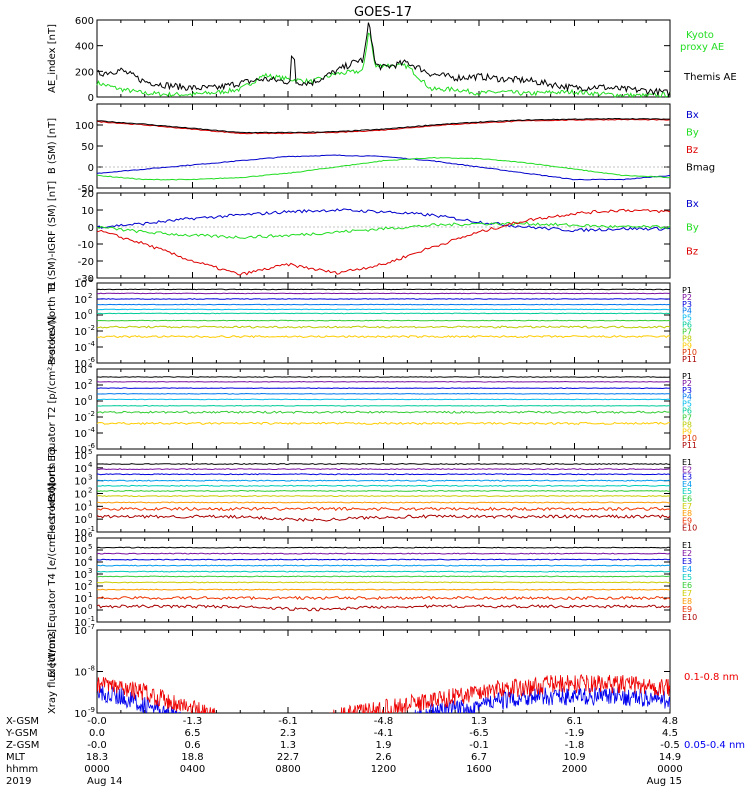 Image resolution: width=750 pixels, height=804 pixels. Describe the element at coordinates (383, 146) in the screenshot. I see `panel-2-frame` at that location.